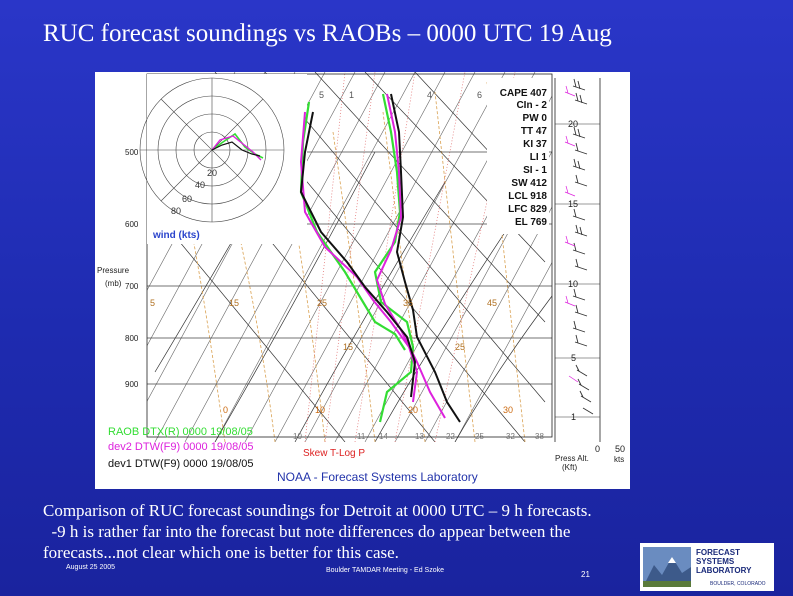 This screenshot has height=596, width=793. I want to click on mixing-ratio-label: 13, so click(419, 436).